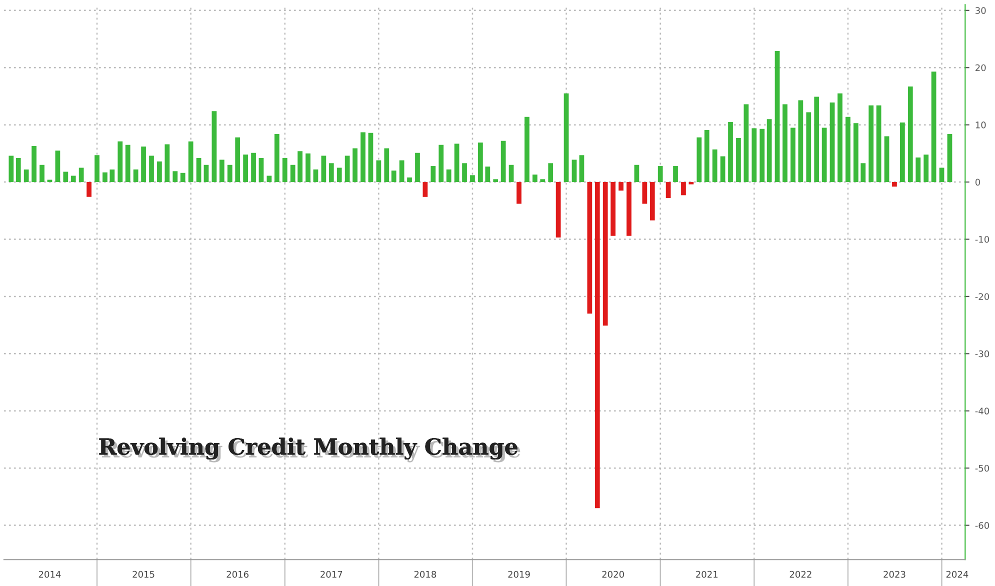 The image size is (995, 586). Describe the element at coordinates (425, 574) in the screenshot. I see `x-tick-label: 2018` at that location.